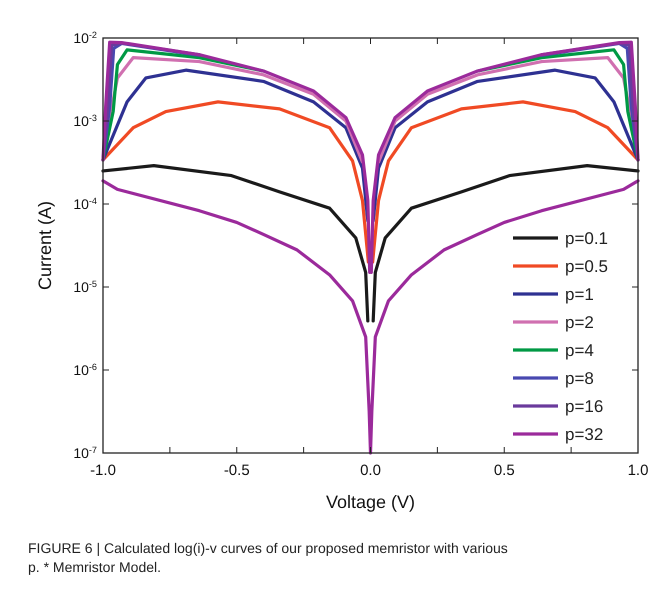  Describe the element at coordinates (85, 453) in the screenshot. I see `y-tick-label: 10$^{-7}$` at that location.